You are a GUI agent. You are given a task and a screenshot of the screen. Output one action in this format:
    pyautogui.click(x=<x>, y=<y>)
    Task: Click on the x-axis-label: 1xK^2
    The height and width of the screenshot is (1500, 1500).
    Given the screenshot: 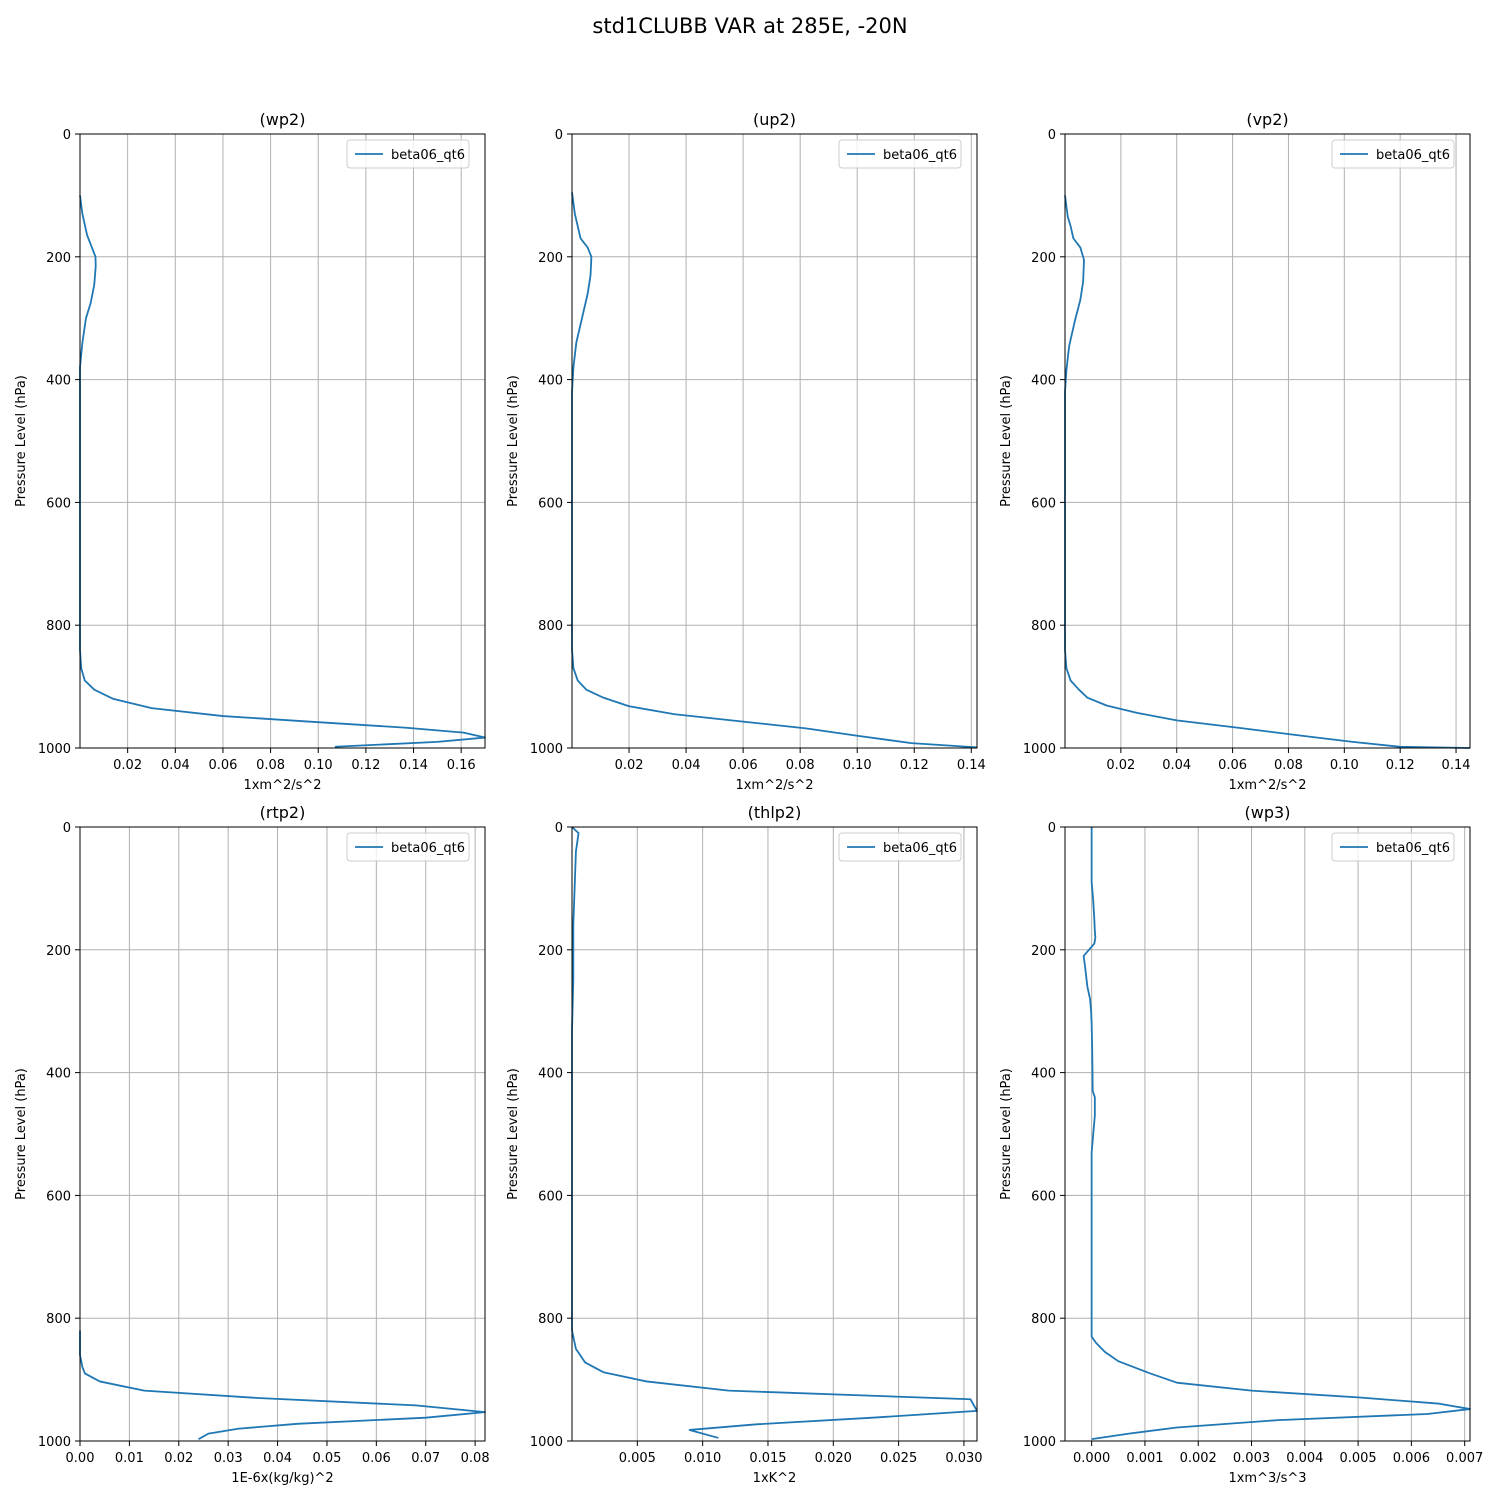 What is the action you would take?
    pyautogui.click(x=775, y=1478)
    